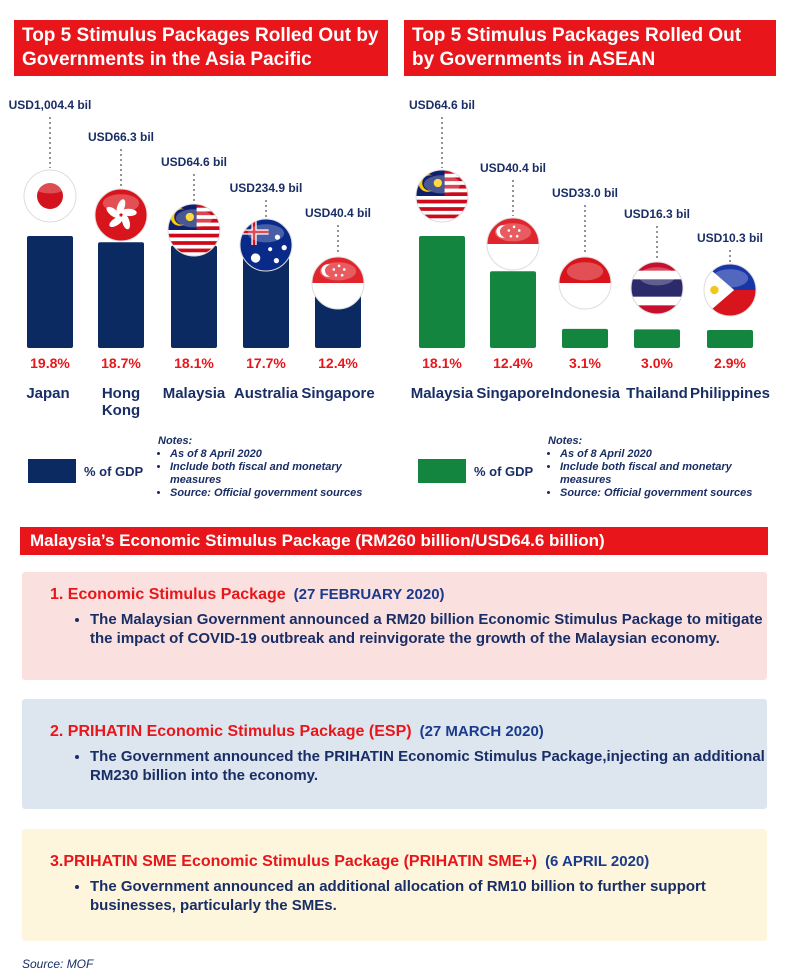 The width and height of the screenshot is (800, 980). I want to click on package-date: (27 MARCH 2020), so click(481, 731).